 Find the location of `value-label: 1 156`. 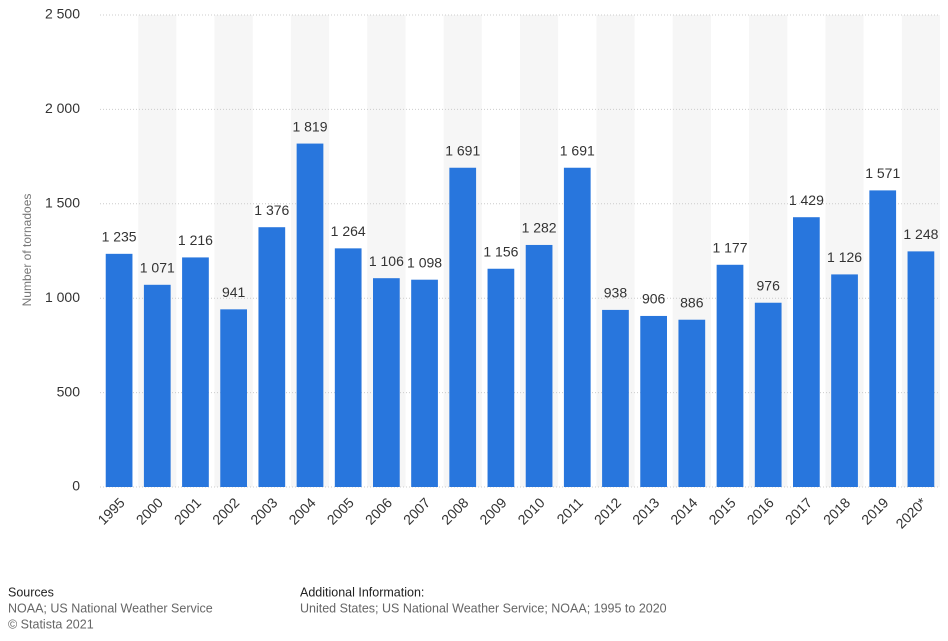

value-label: 1 156 is located at coordinates (500, 251).